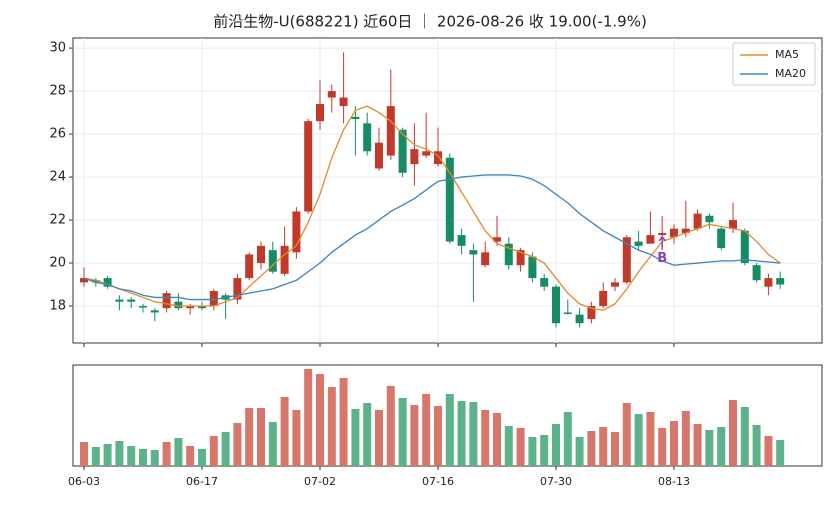 Image resolution: width=836 pixels, height=510 pixels. Describe the element at coordinates (57, 306) in the screenshot. I see `y-tick-label: 18` at that location.